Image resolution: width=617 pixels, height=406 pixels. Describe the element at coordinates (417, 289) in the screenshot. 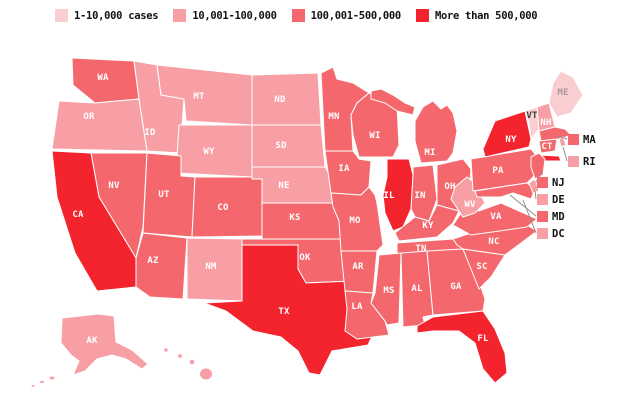

I see `state-label-AL: AL` at that location.